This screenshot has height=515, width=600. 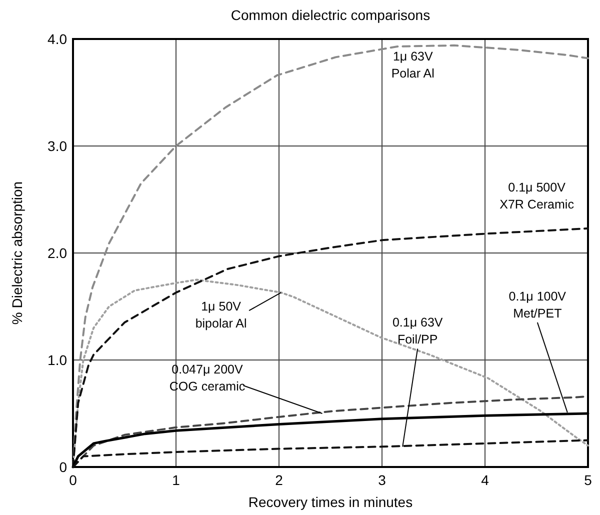 I want to click on y-tick-label: 1.0, so click(x=58, y=360).